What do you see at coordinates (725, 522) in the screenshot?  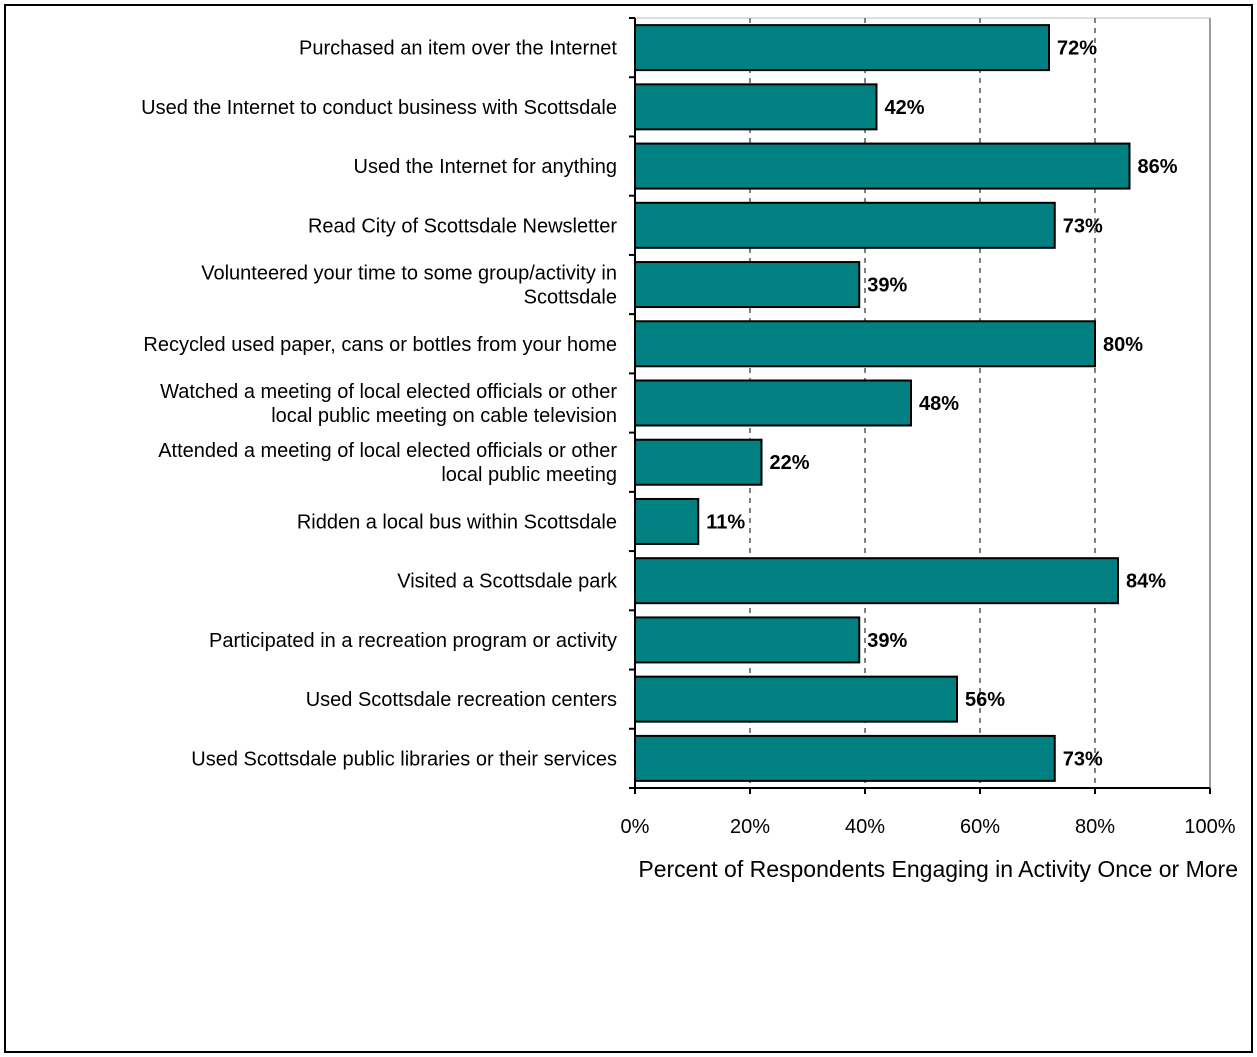 I see `data-label: 11%` at bounding box center [725, 522].